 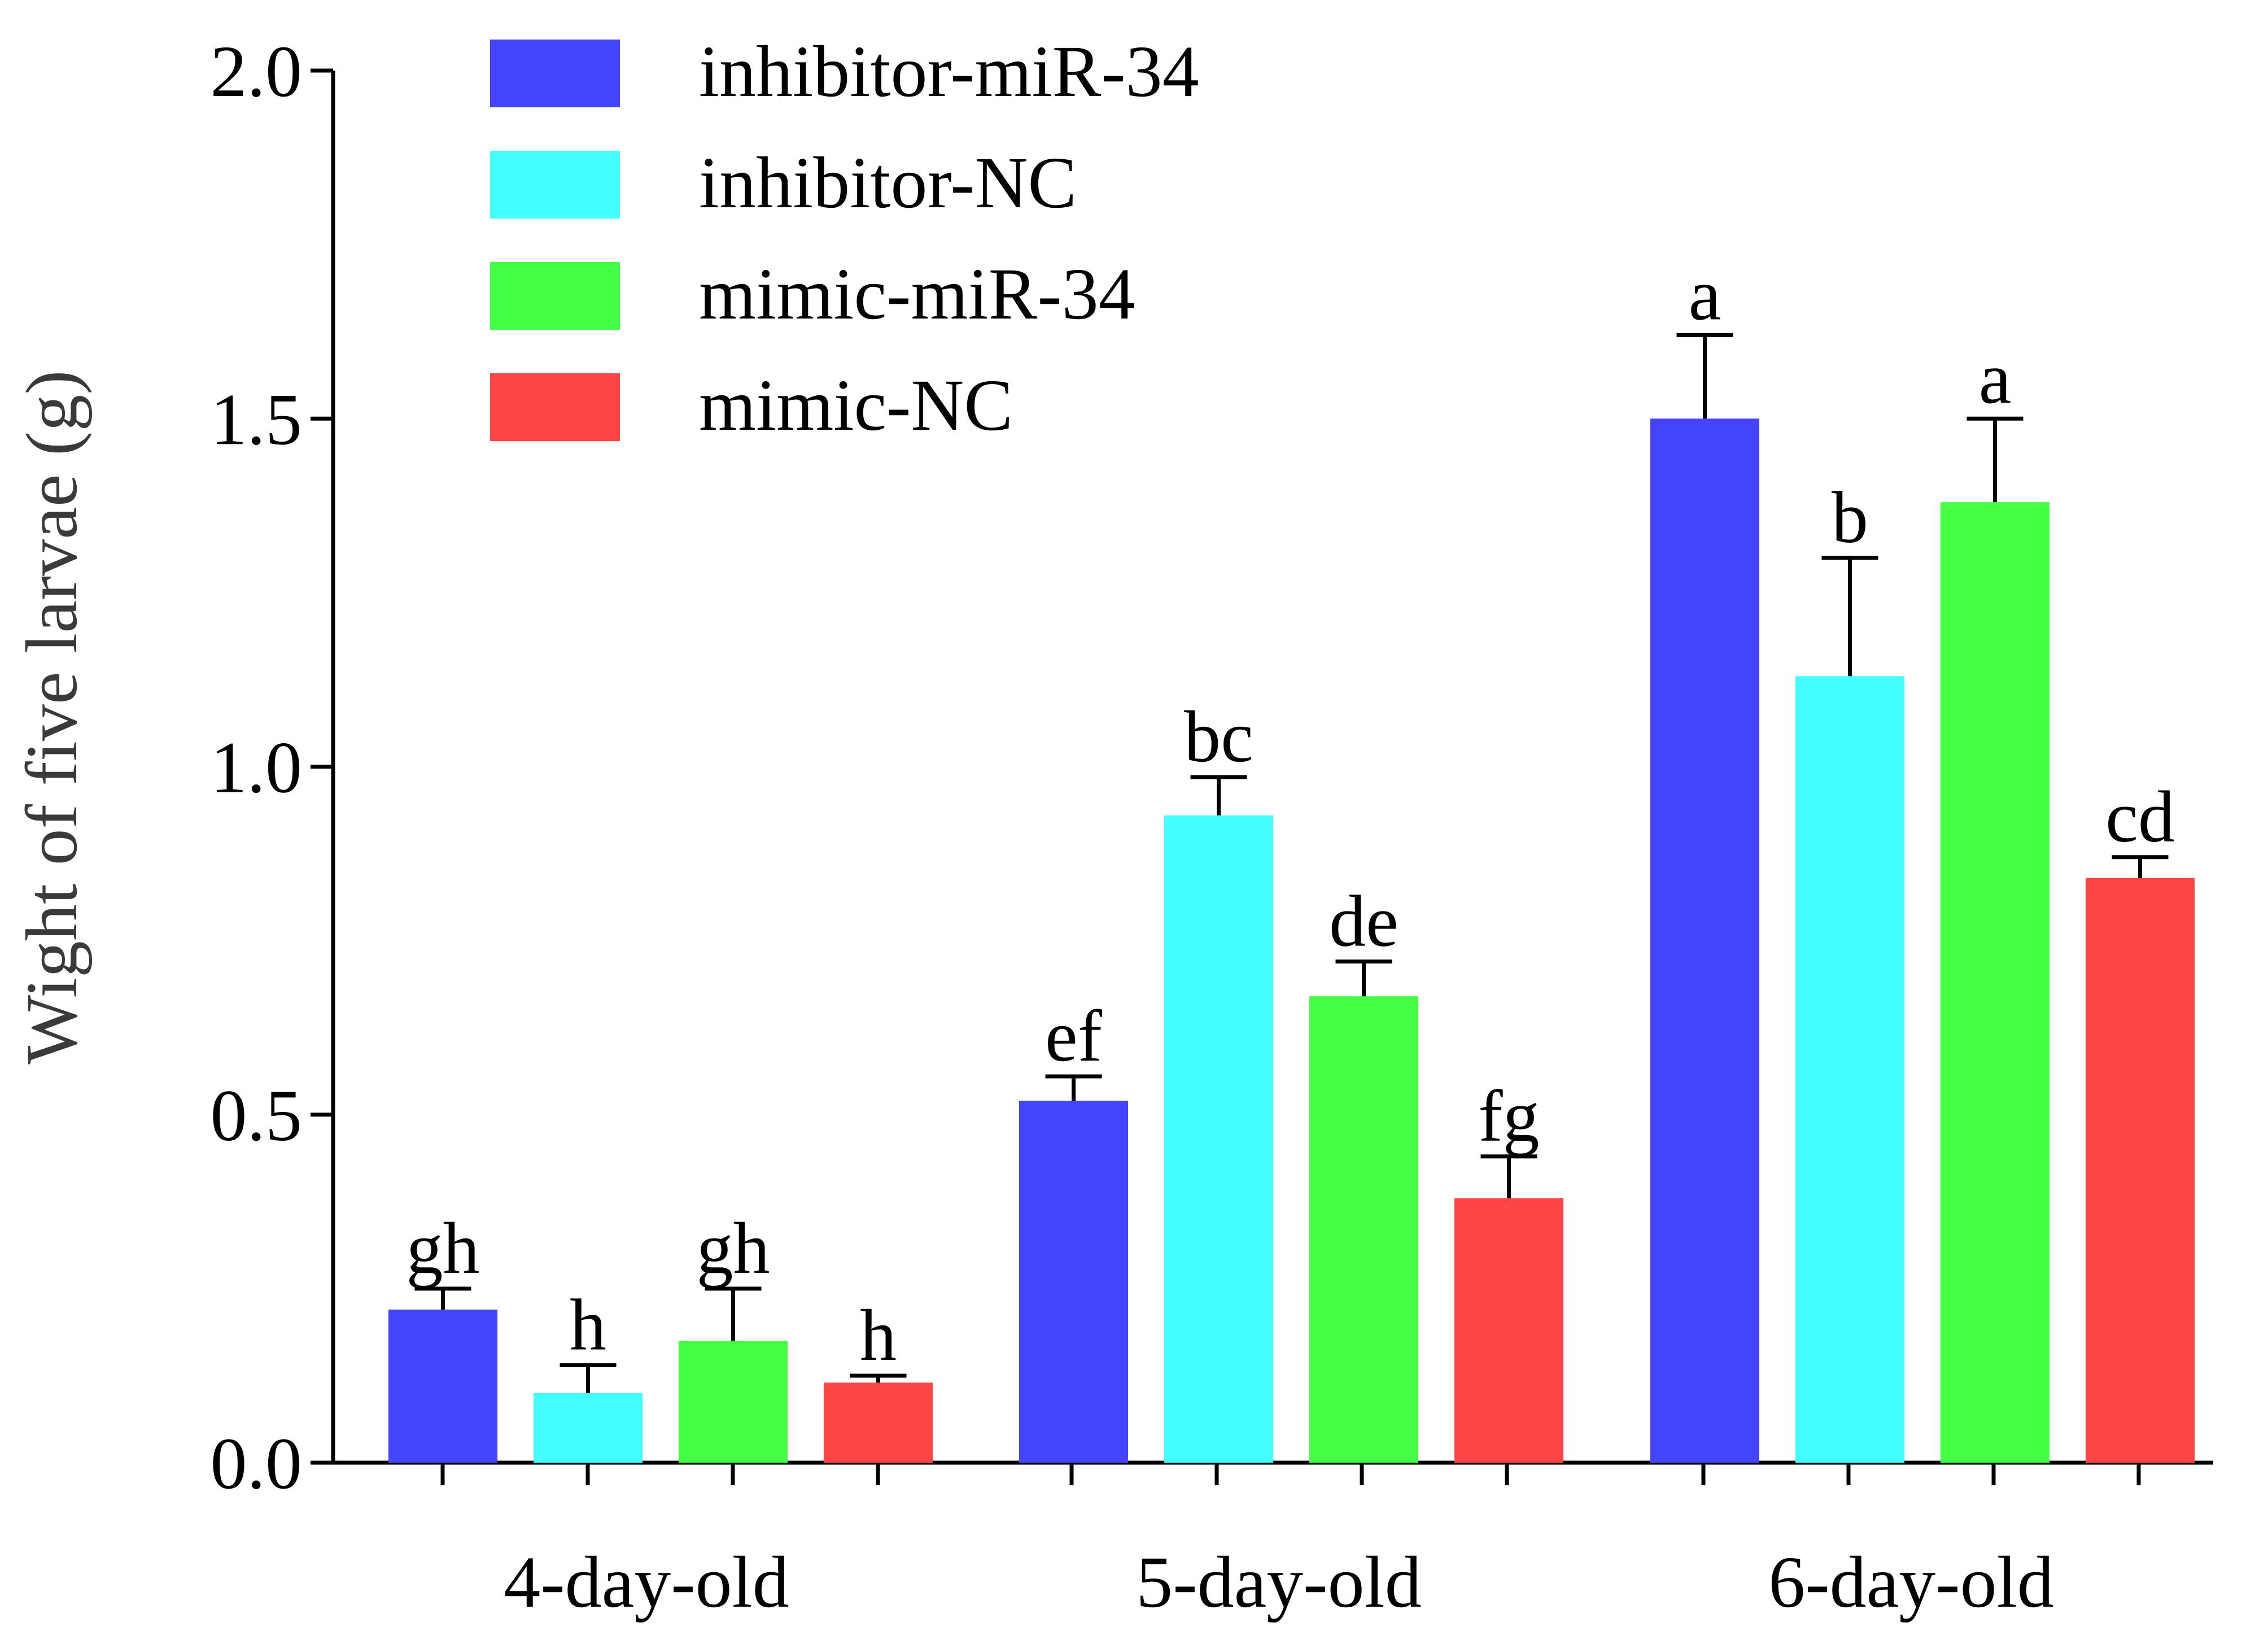 I want to click on x-category-label: 5-day-old, so click(x=1278, y=1582).